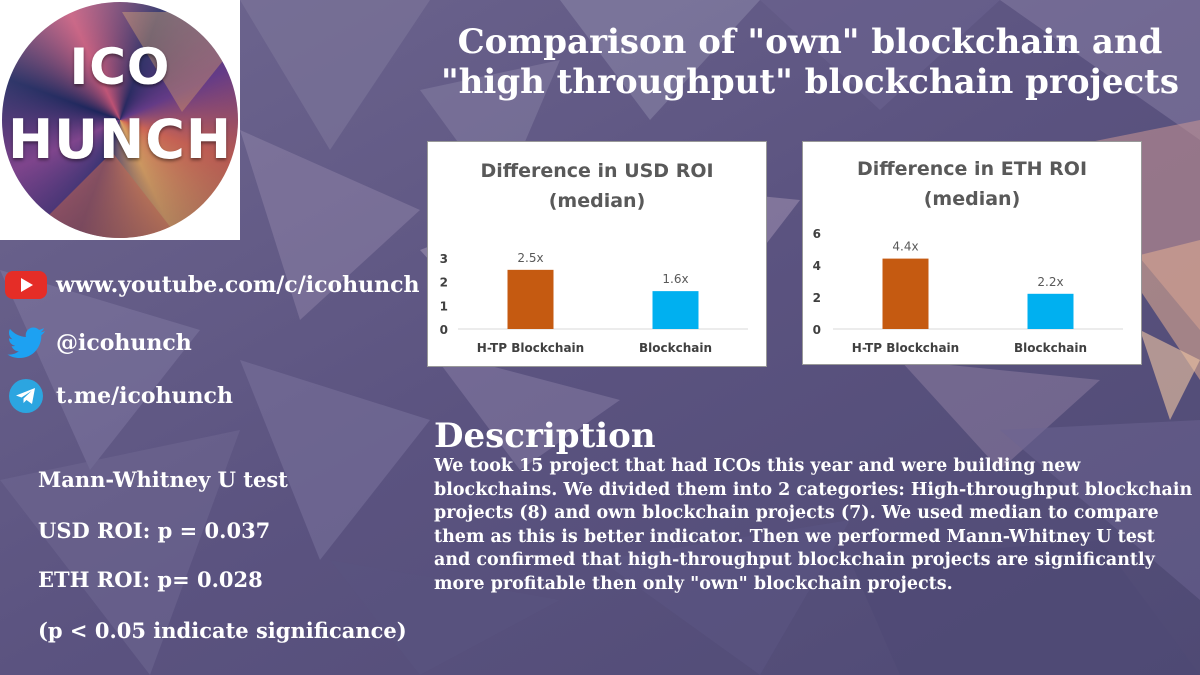  Describe the element at coordinates (222, 630) in the screenshot. I see `stat-significance-note: (p < 0.05 indicate significance)` at that location.